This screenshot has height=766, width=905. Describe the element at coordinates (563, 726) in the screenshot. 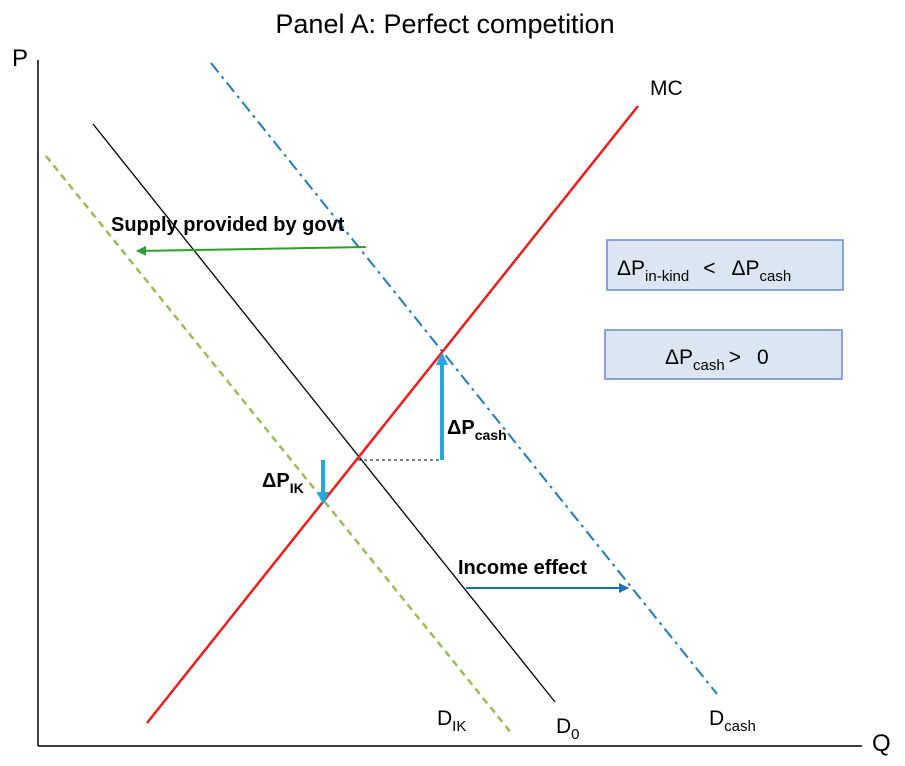

I see `d0-label-main: D` at that location.